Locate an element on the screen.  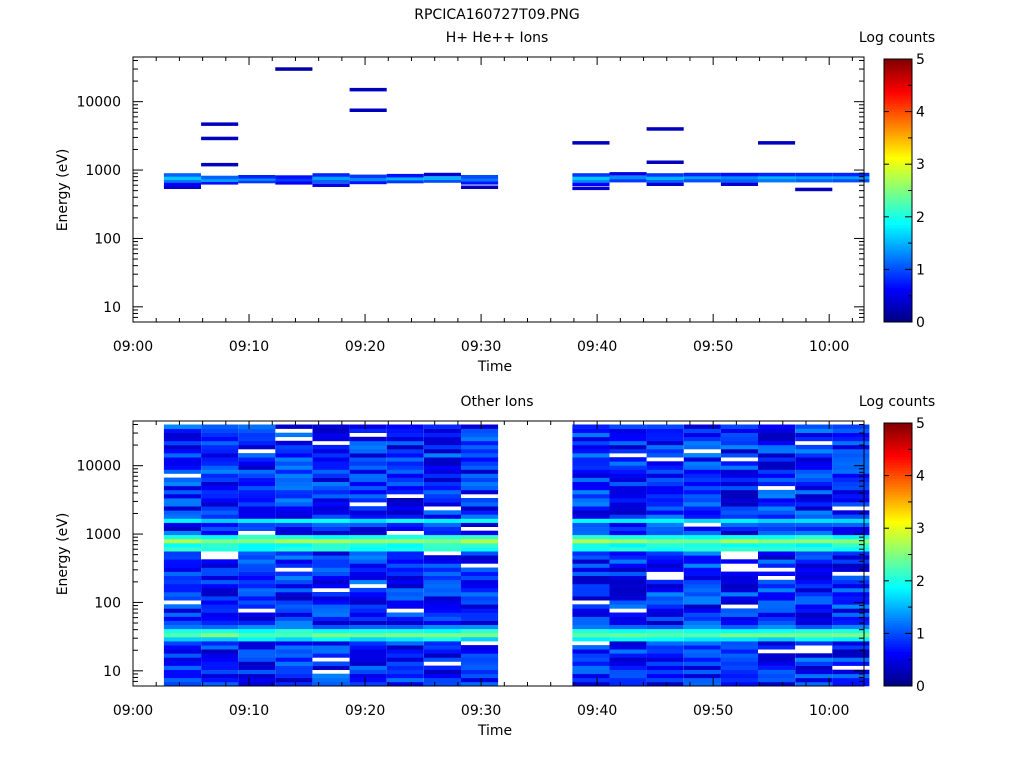
figure-title: RPCICA160727T09.PNG is located at coordinates (496, 15).